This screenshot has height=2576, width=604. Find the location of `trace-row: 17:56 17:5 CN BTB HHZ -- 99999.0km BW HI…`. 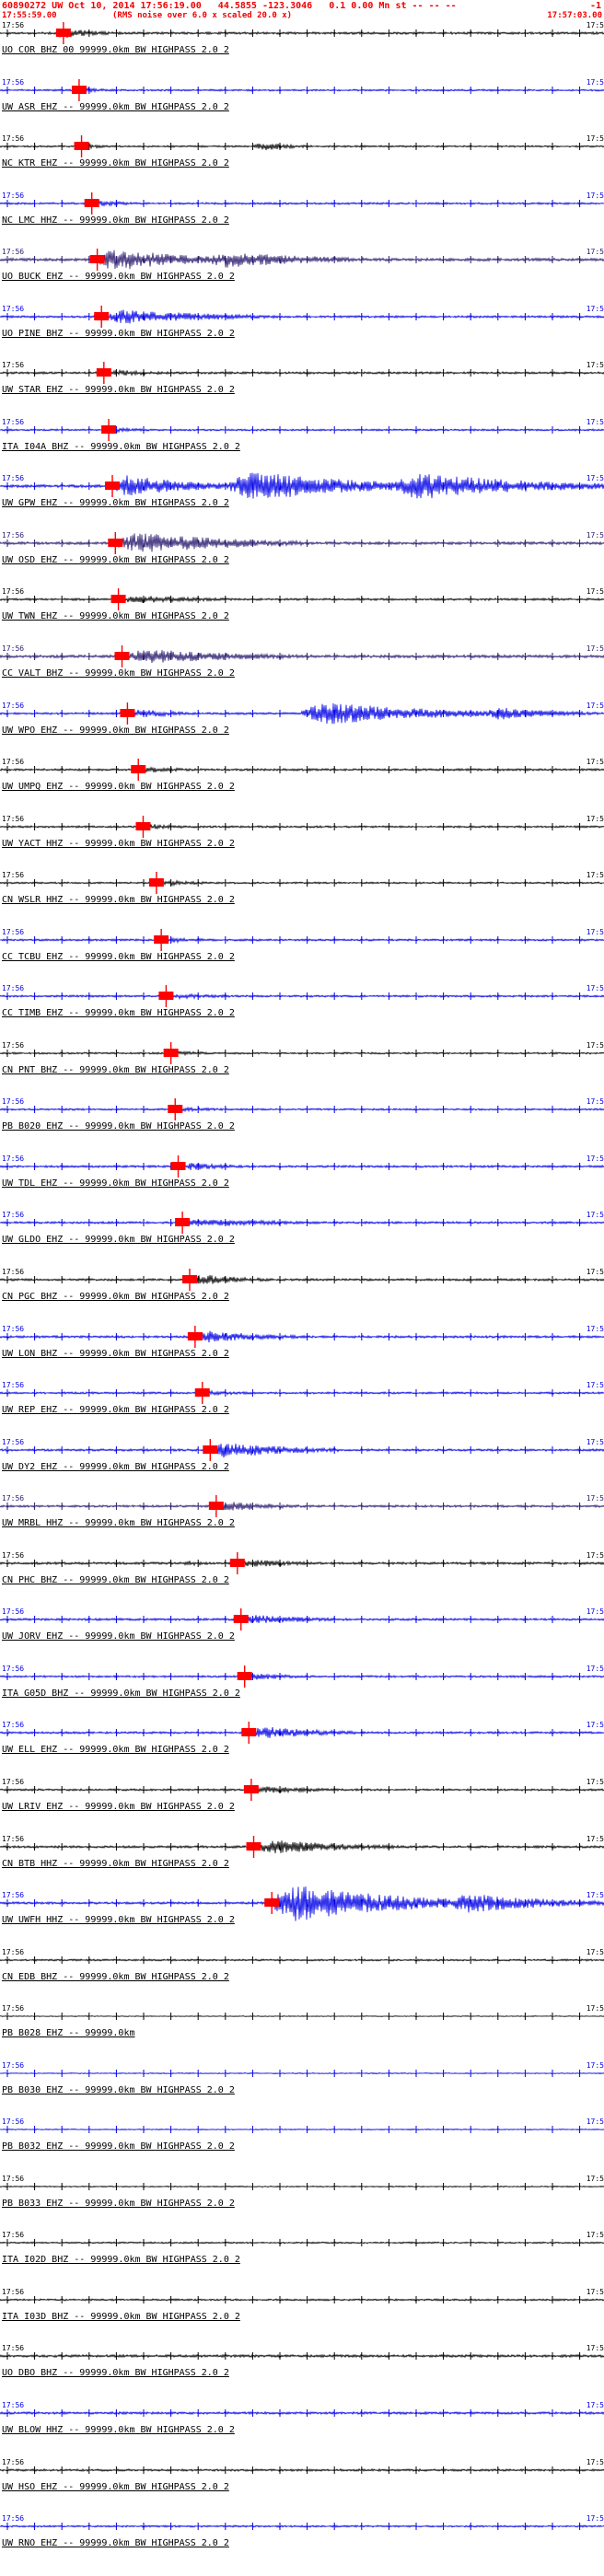

trace-row: 17:56 17:5 CN BTB HHZ -- 99999.0km BW HI… is located at coordinates (302, 1861).